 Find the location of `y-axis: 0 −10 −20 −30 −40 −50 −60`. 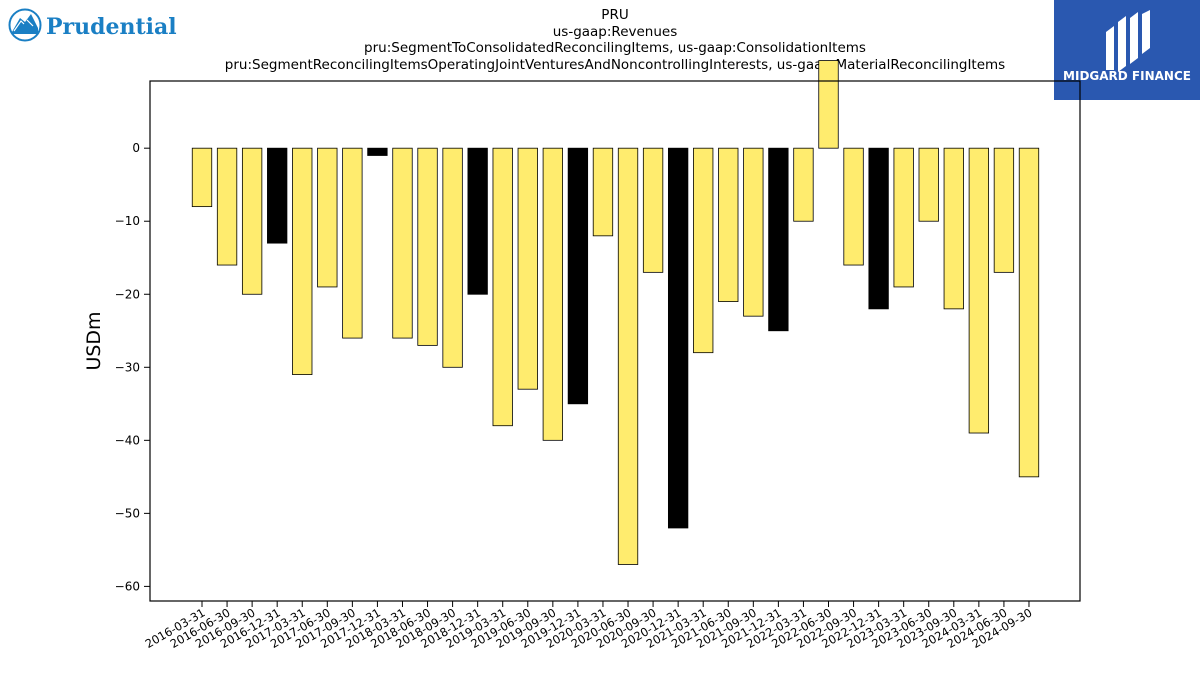

y-axis: 0 −10 −20 −30 −40 −50 −60 is located at coordinates (132, 367).